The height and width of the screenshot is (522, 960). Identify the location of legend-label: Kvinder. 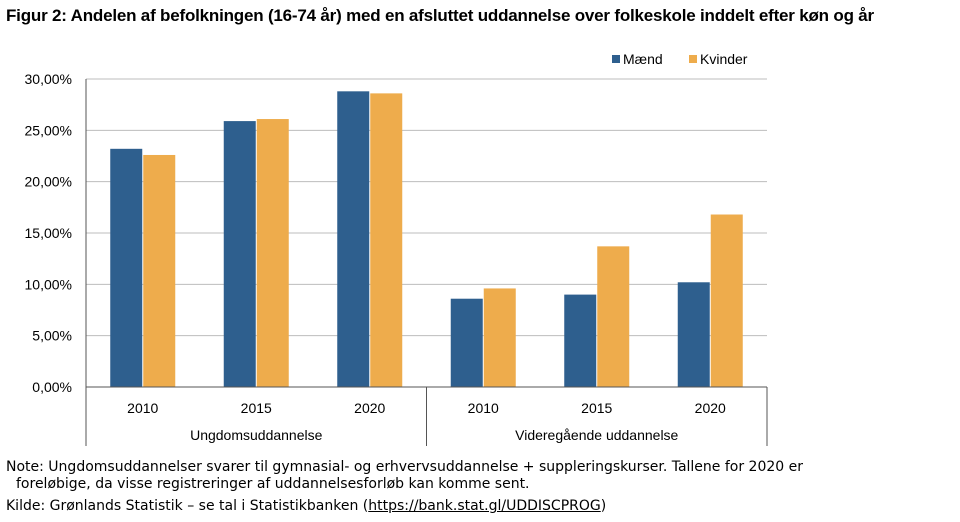
(724, 59).